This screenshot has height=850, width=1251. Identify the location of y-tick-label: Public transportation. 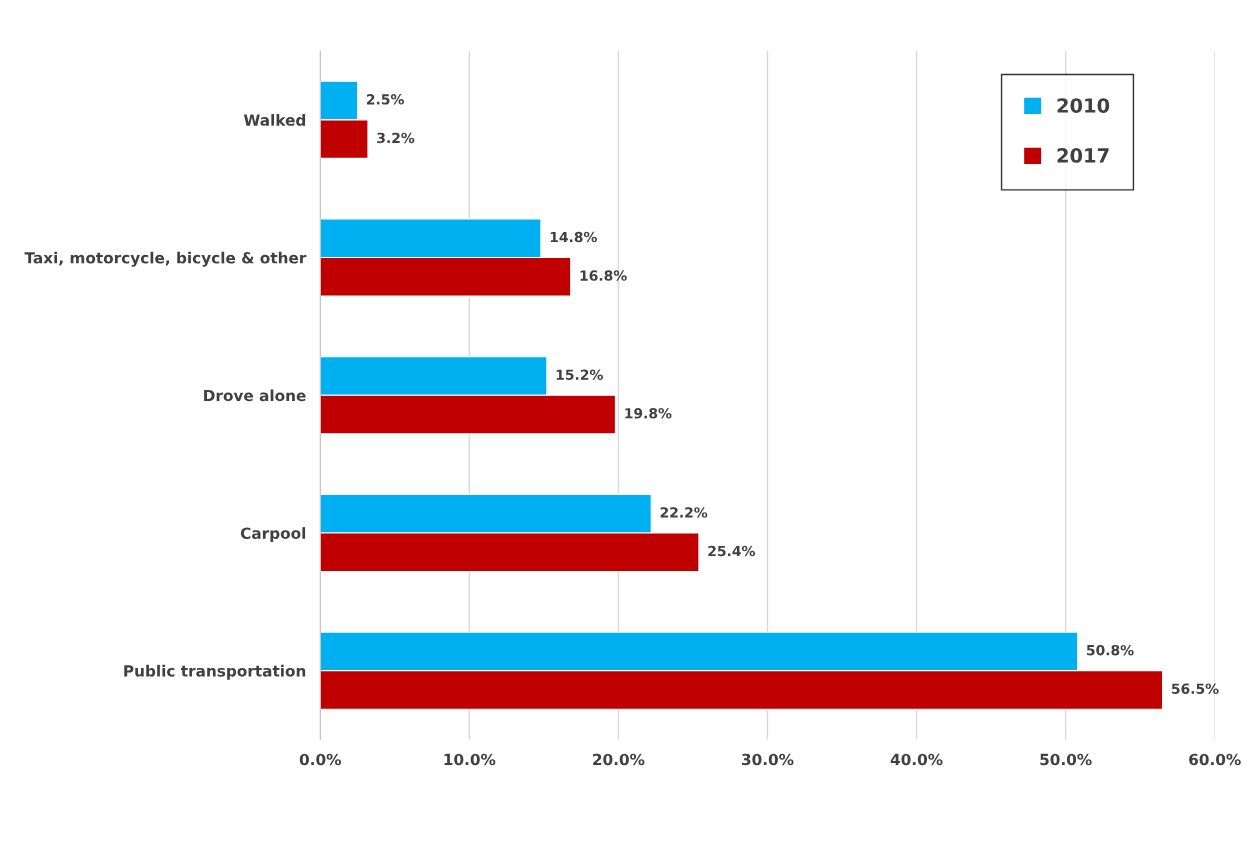
(215, 672).